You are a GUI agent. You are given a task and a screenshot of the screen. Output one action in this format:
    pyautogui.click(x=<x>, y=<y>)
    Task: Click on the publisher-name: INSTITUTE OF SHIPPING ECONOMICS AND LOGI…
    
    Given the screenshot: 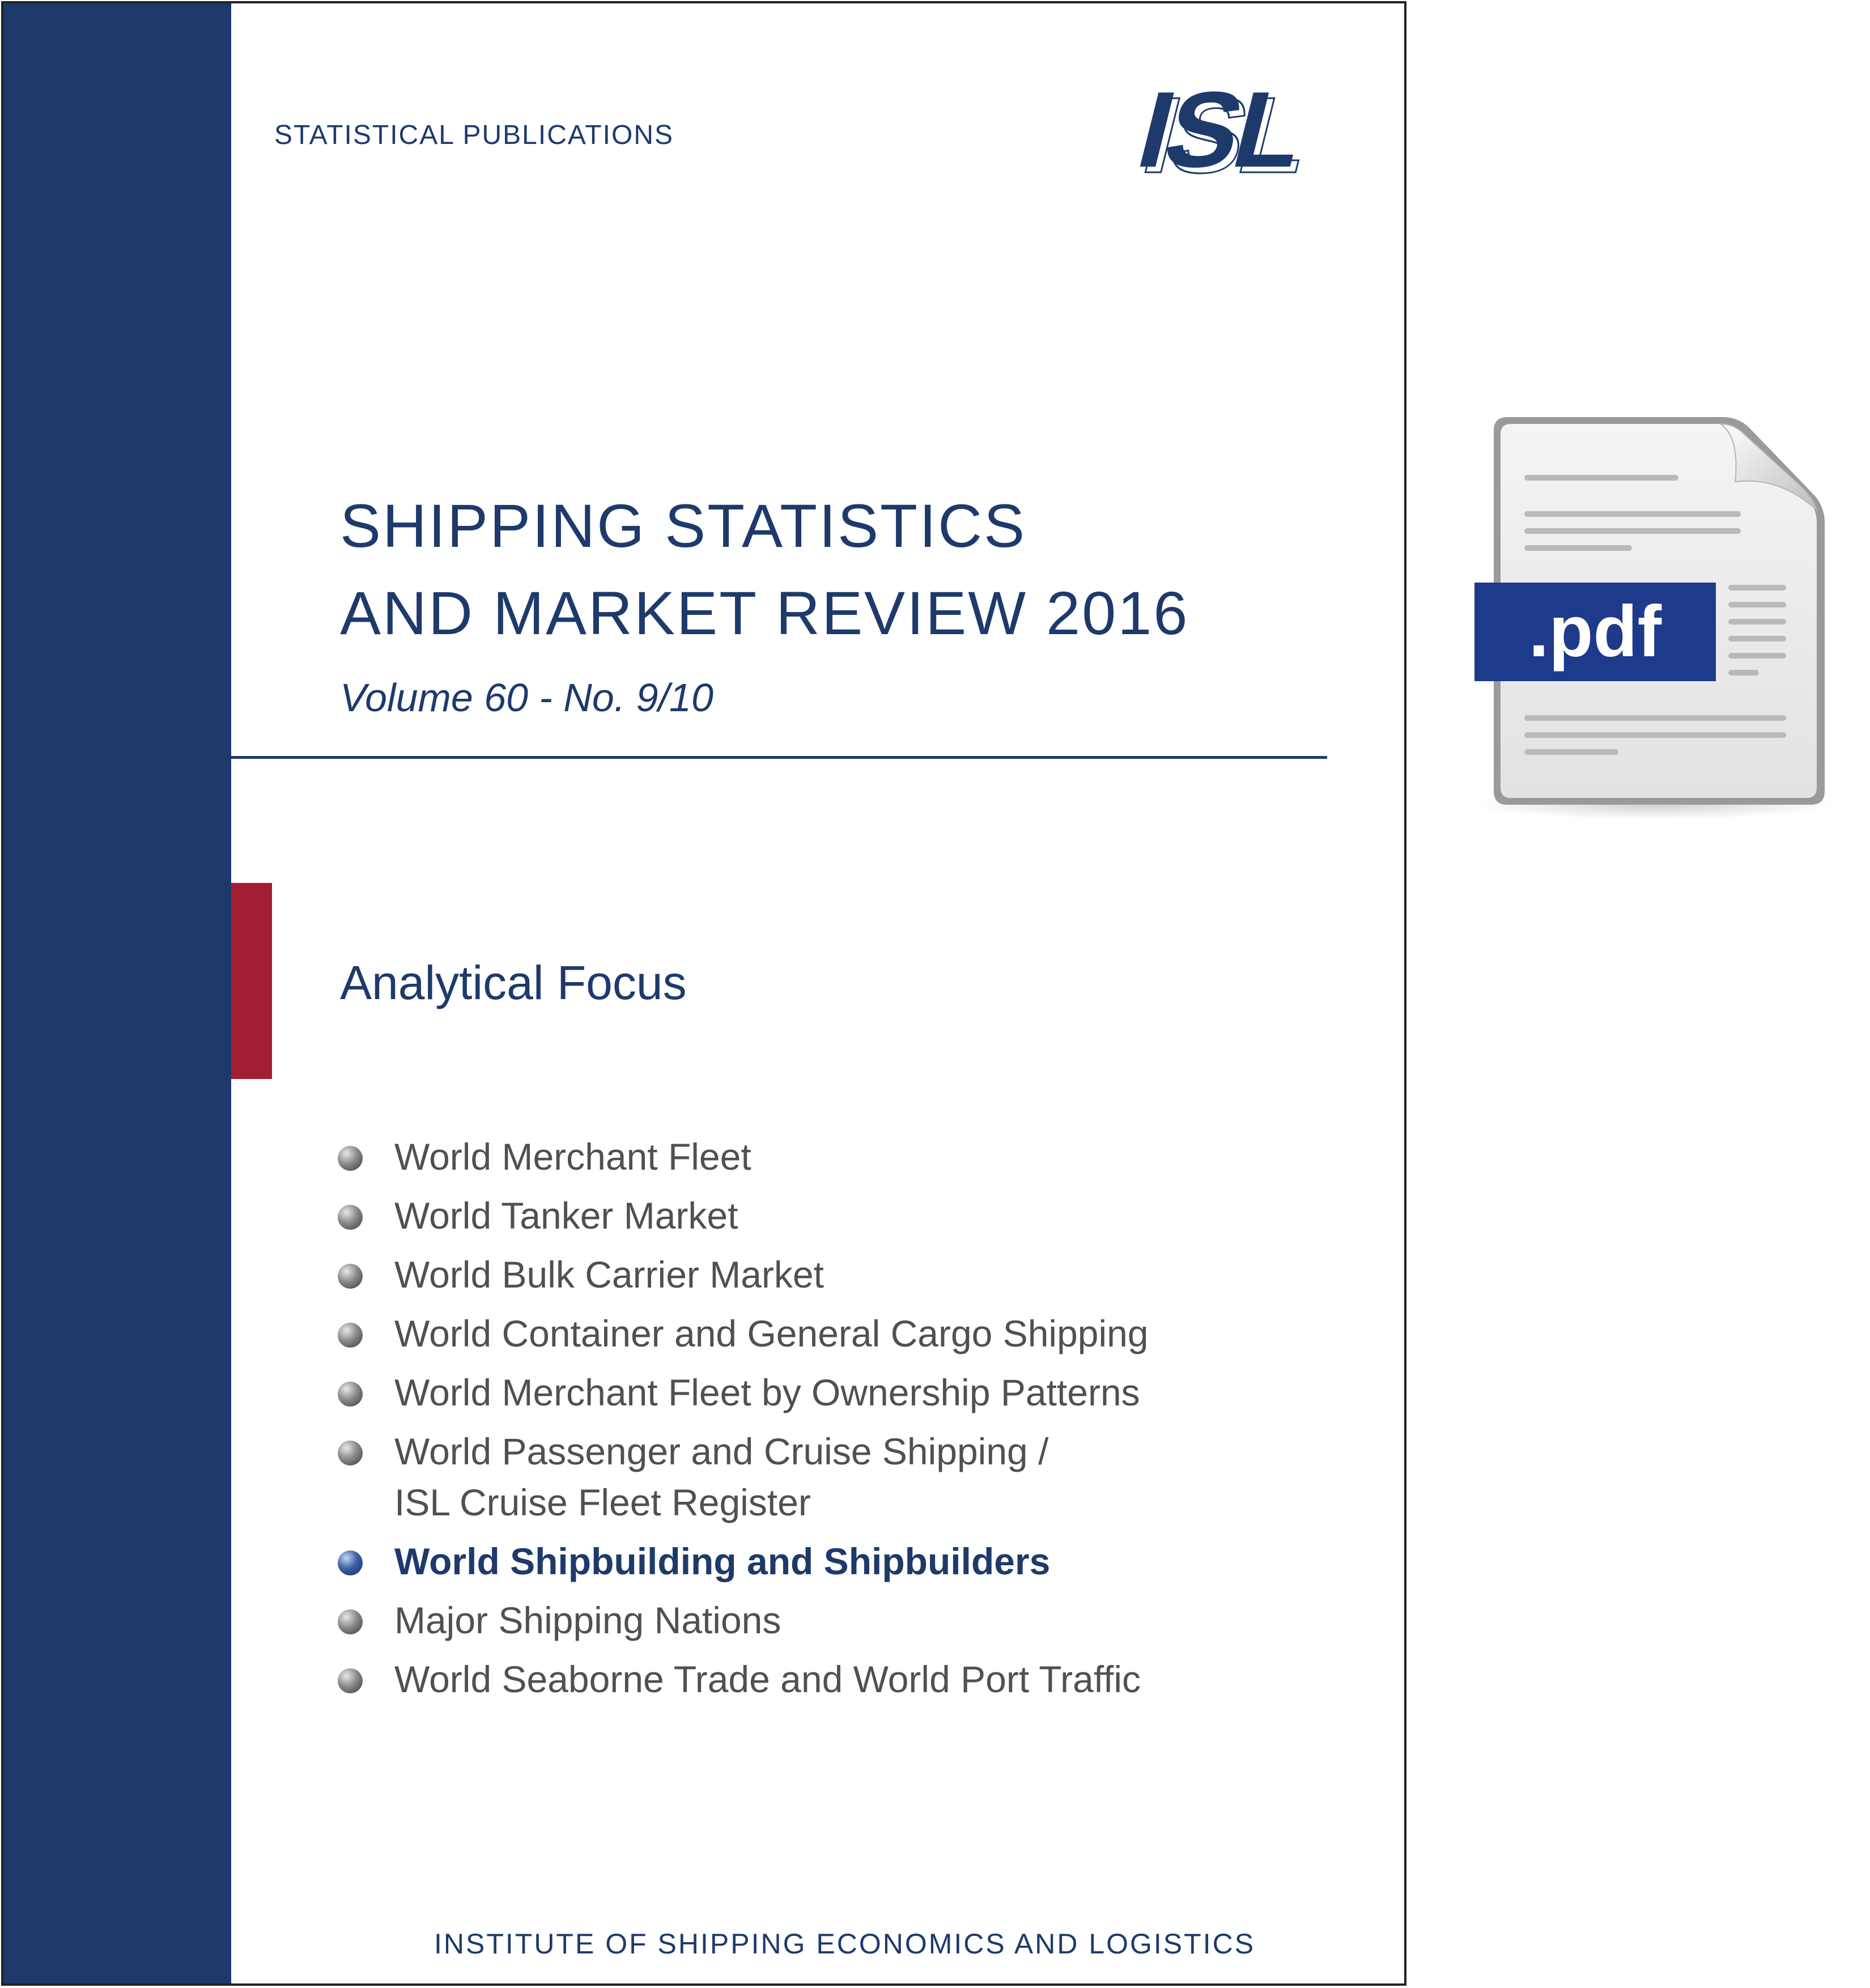 What is the action you would take?
    pyautogui.click(x=845, y=1944)
    